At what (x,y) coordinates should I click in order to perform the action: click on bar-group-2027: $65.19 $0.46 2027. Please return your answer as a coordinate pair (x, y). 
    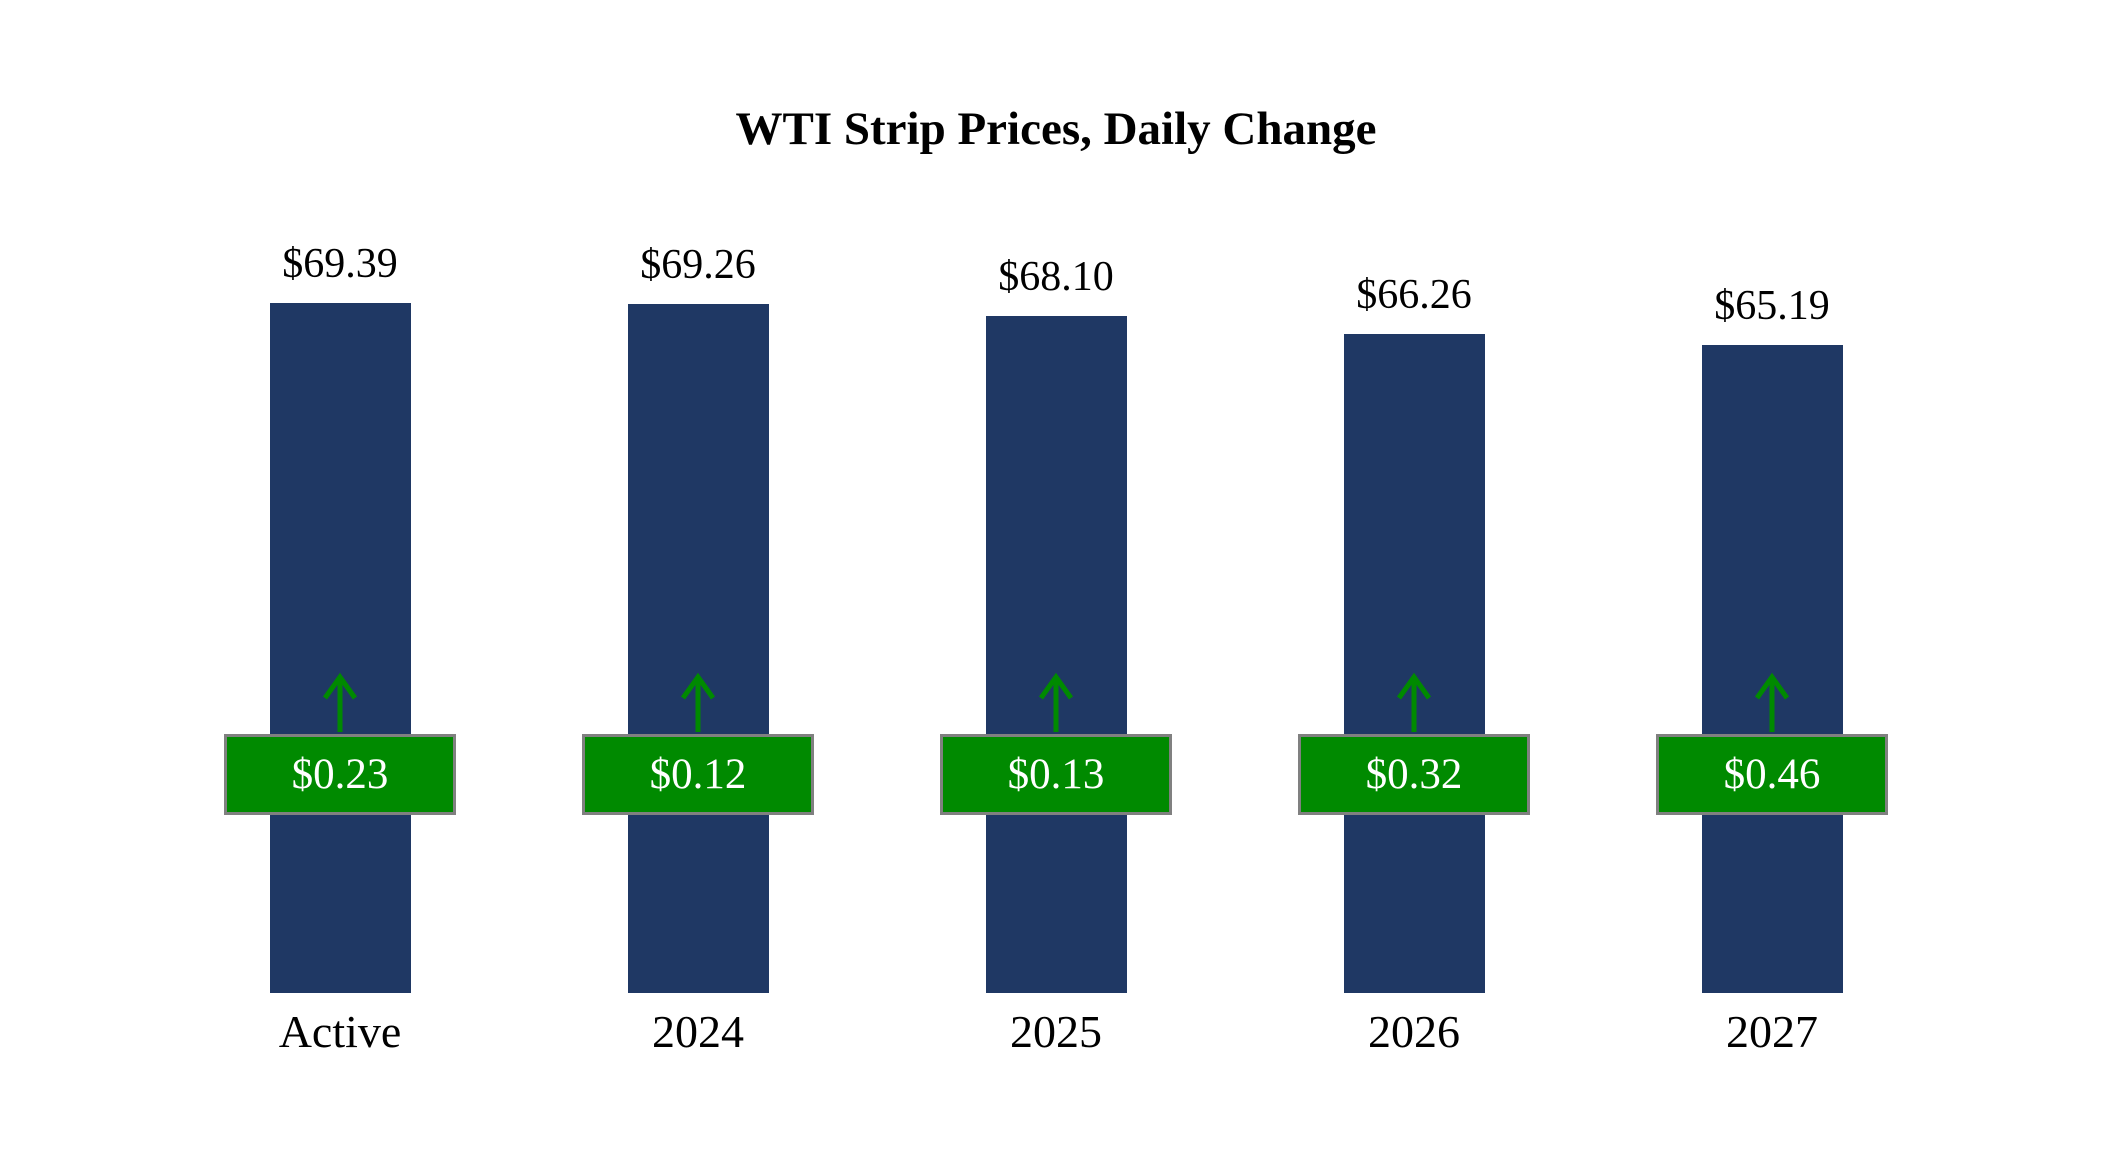
    Looking at the image, I should click on (1772, 644).